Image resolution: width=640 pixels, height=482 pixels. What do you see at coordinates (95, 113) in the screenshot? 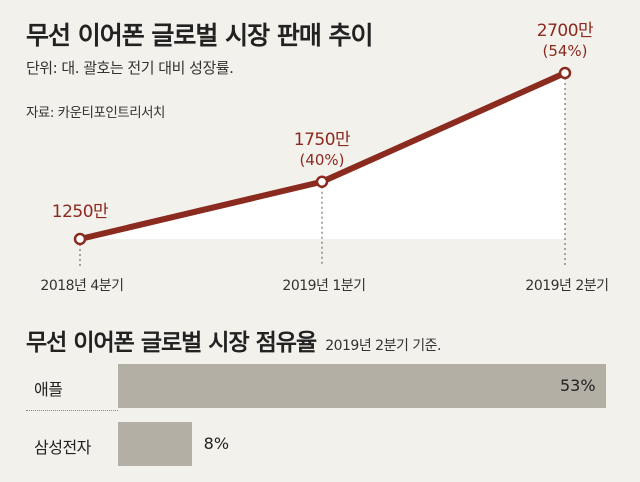
I see `source-note: 자료: 카운티포인트리서치` at bounding box center [95, 113].